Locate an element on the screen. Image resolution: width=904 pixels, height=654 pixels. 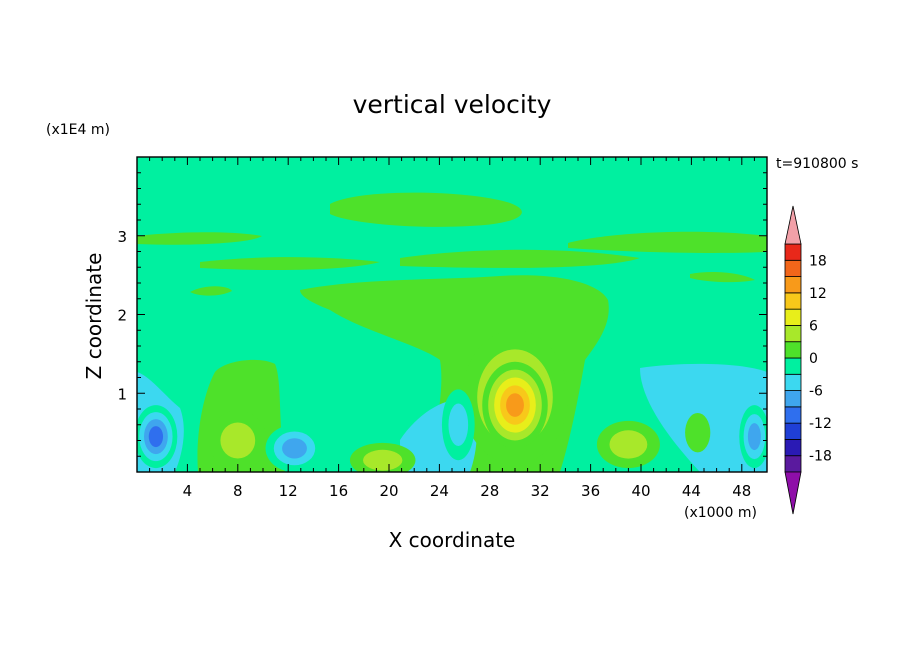
colorbar-tick-label: 0 is located at coordinates (813, 359).